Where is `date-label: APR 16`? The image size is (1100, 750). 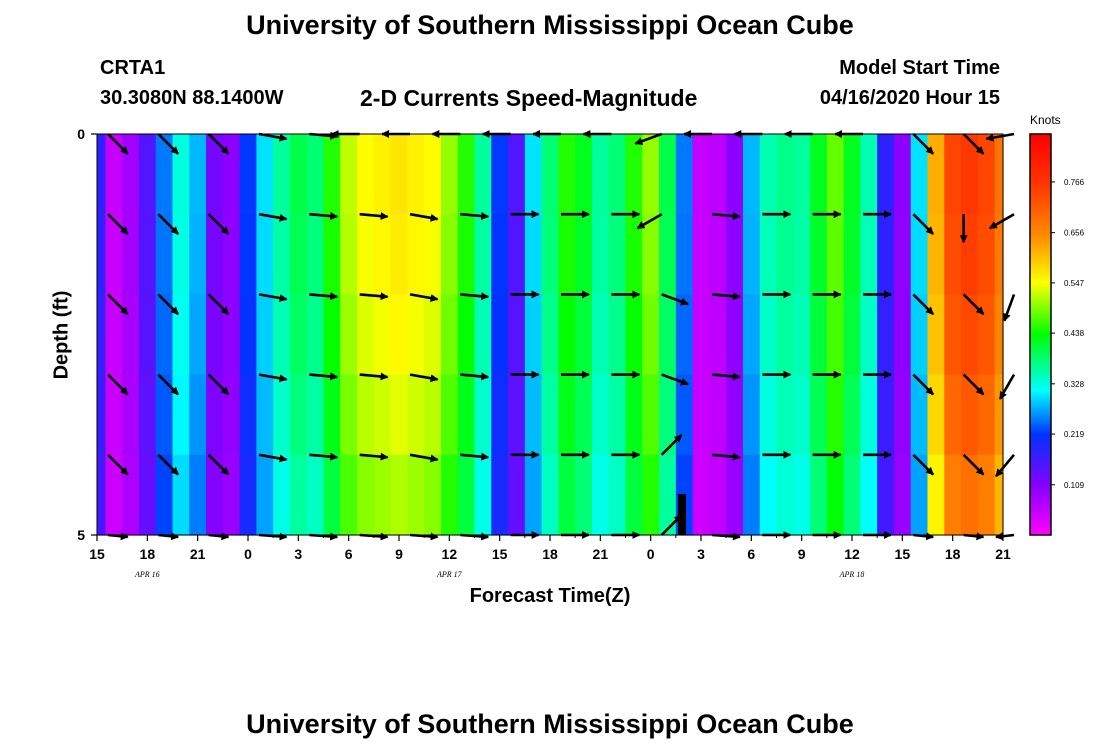
date-label: APR 16 is located at coordinates (147, 574).